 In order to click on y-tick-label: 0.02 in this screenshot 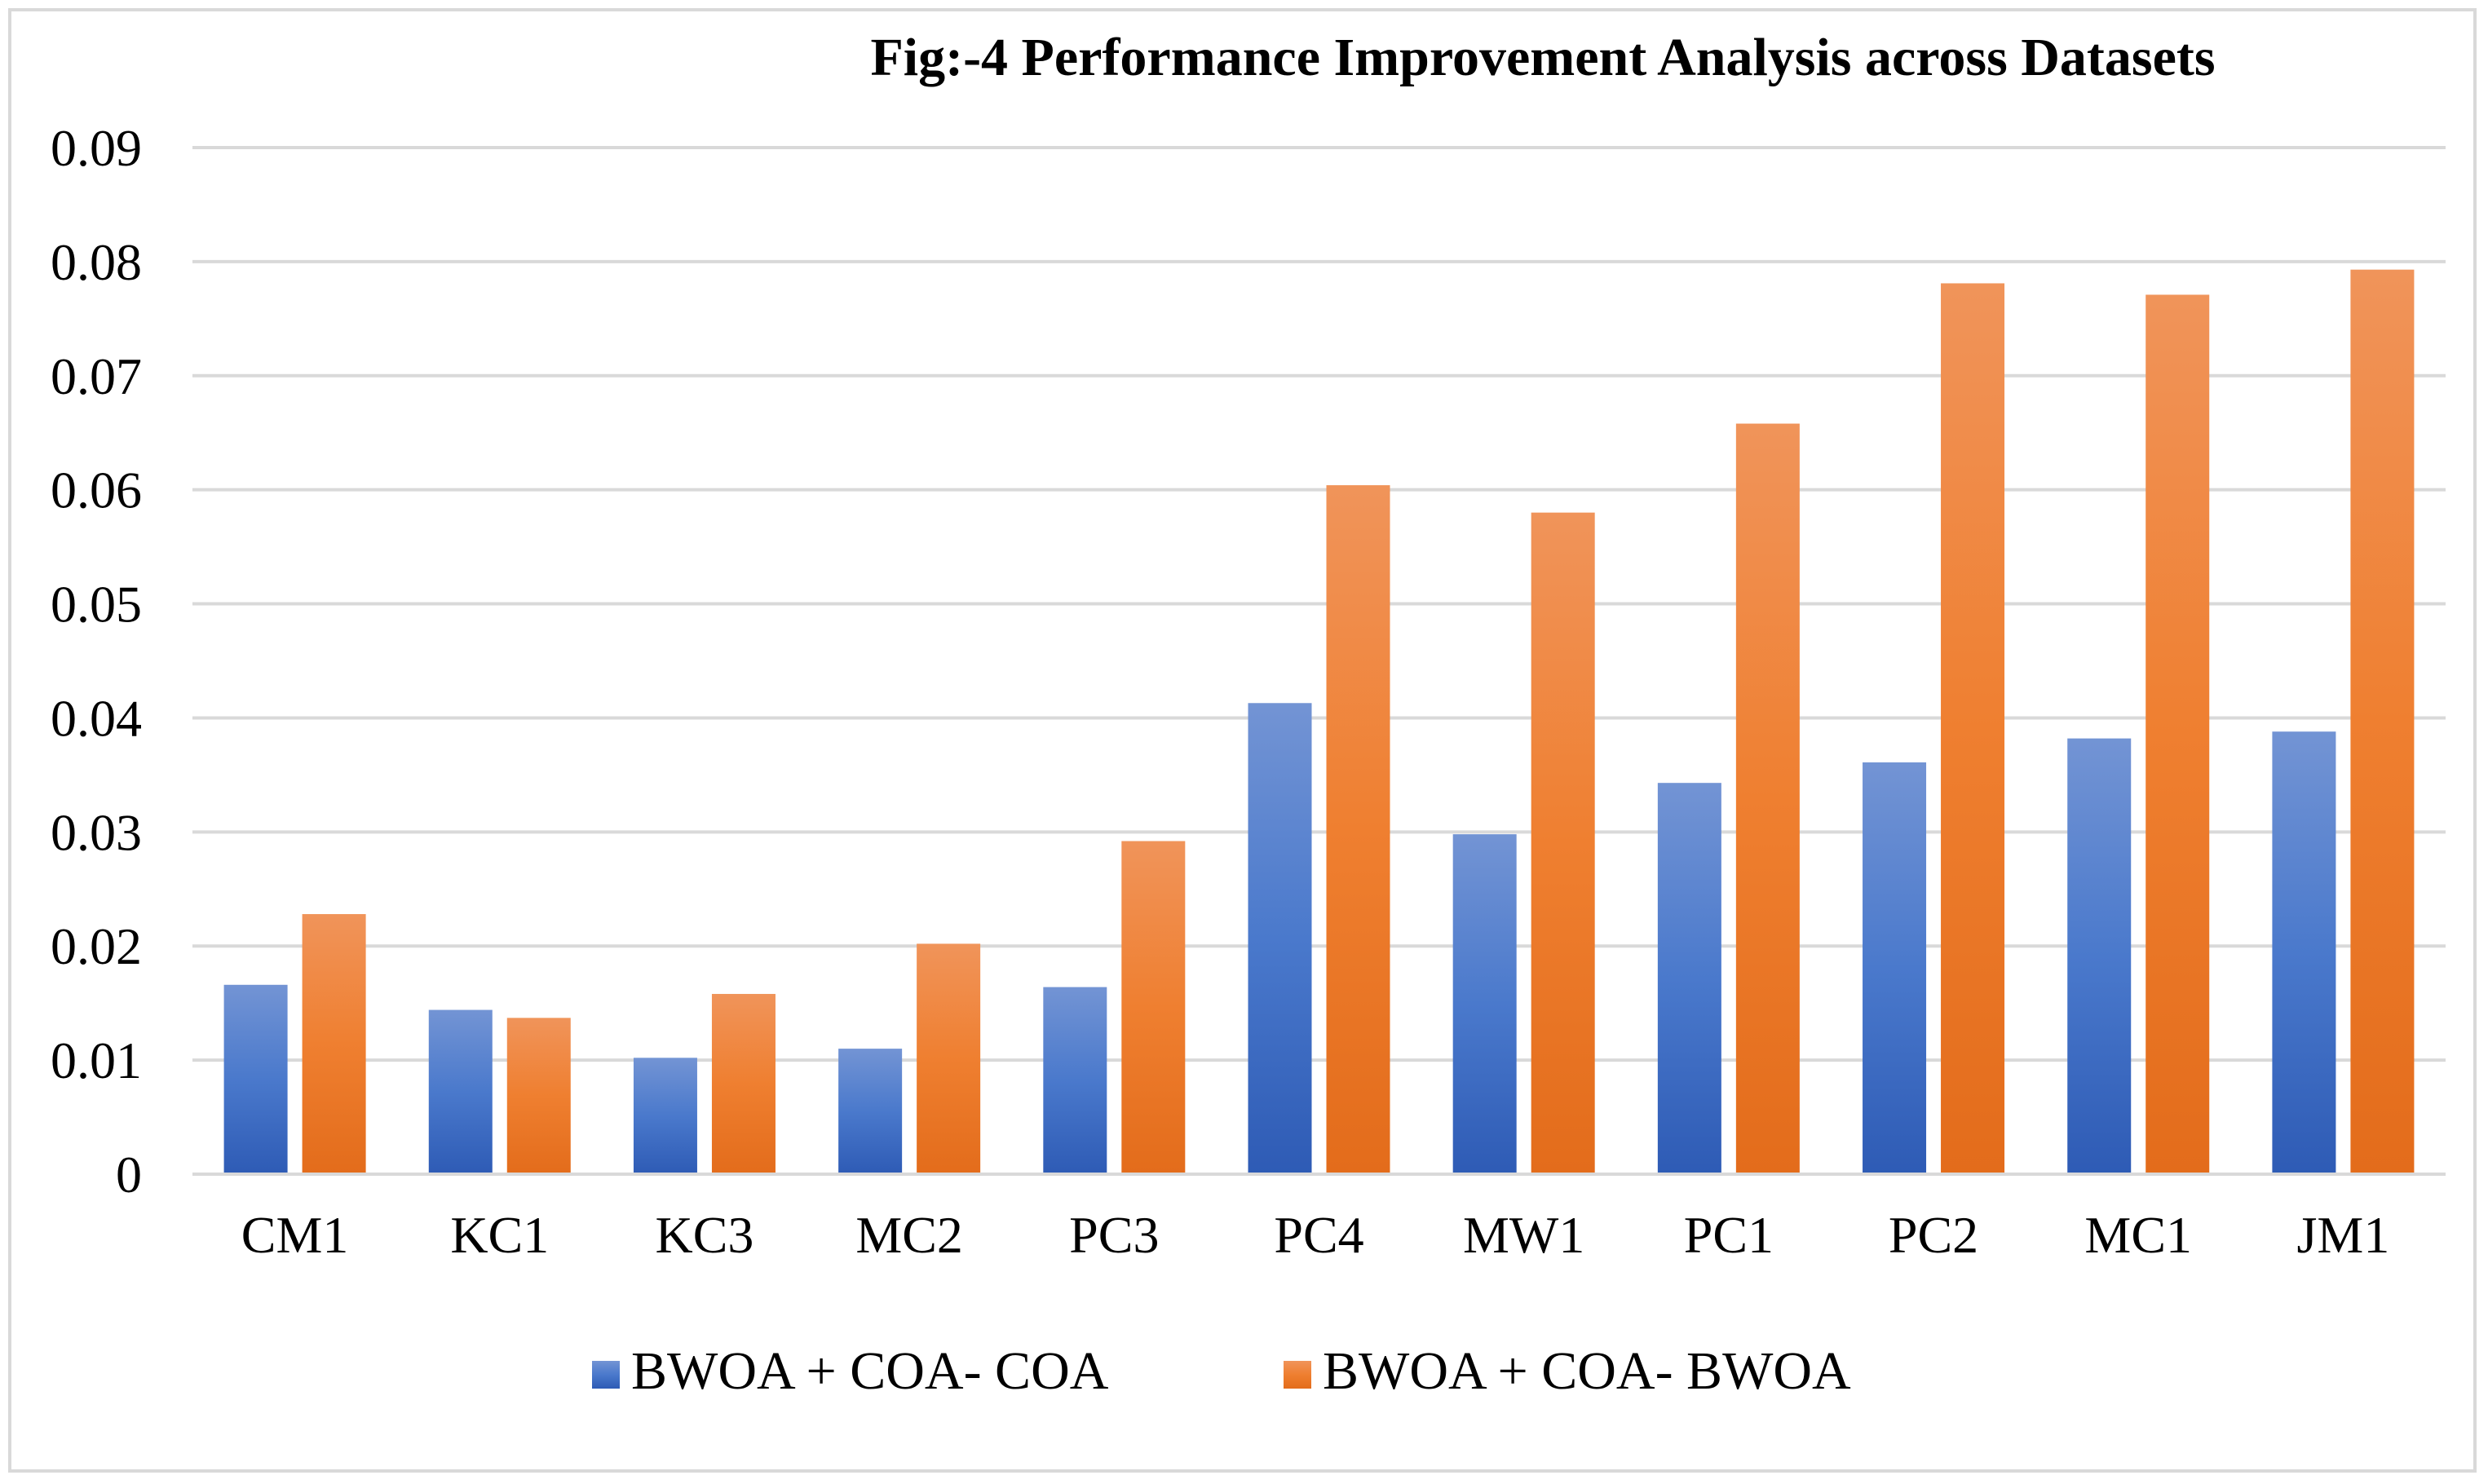, I will do `click(96, 946)`.